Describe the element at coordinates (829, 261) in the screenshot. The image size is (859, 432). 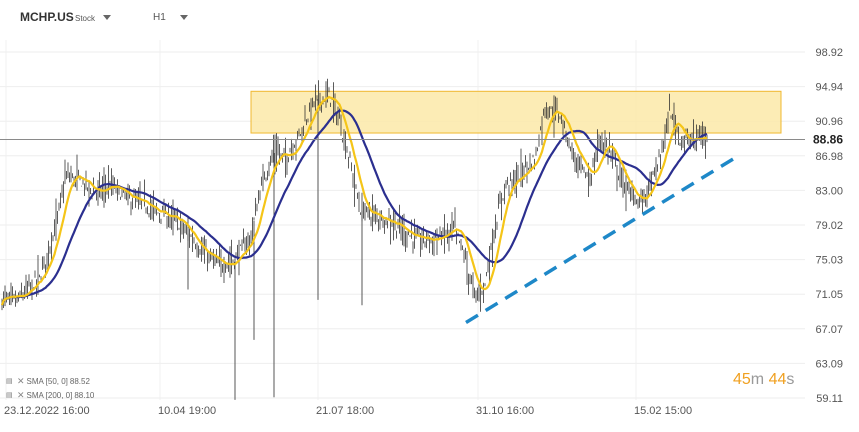
I see `y-tick-label: 75.03` at that location.